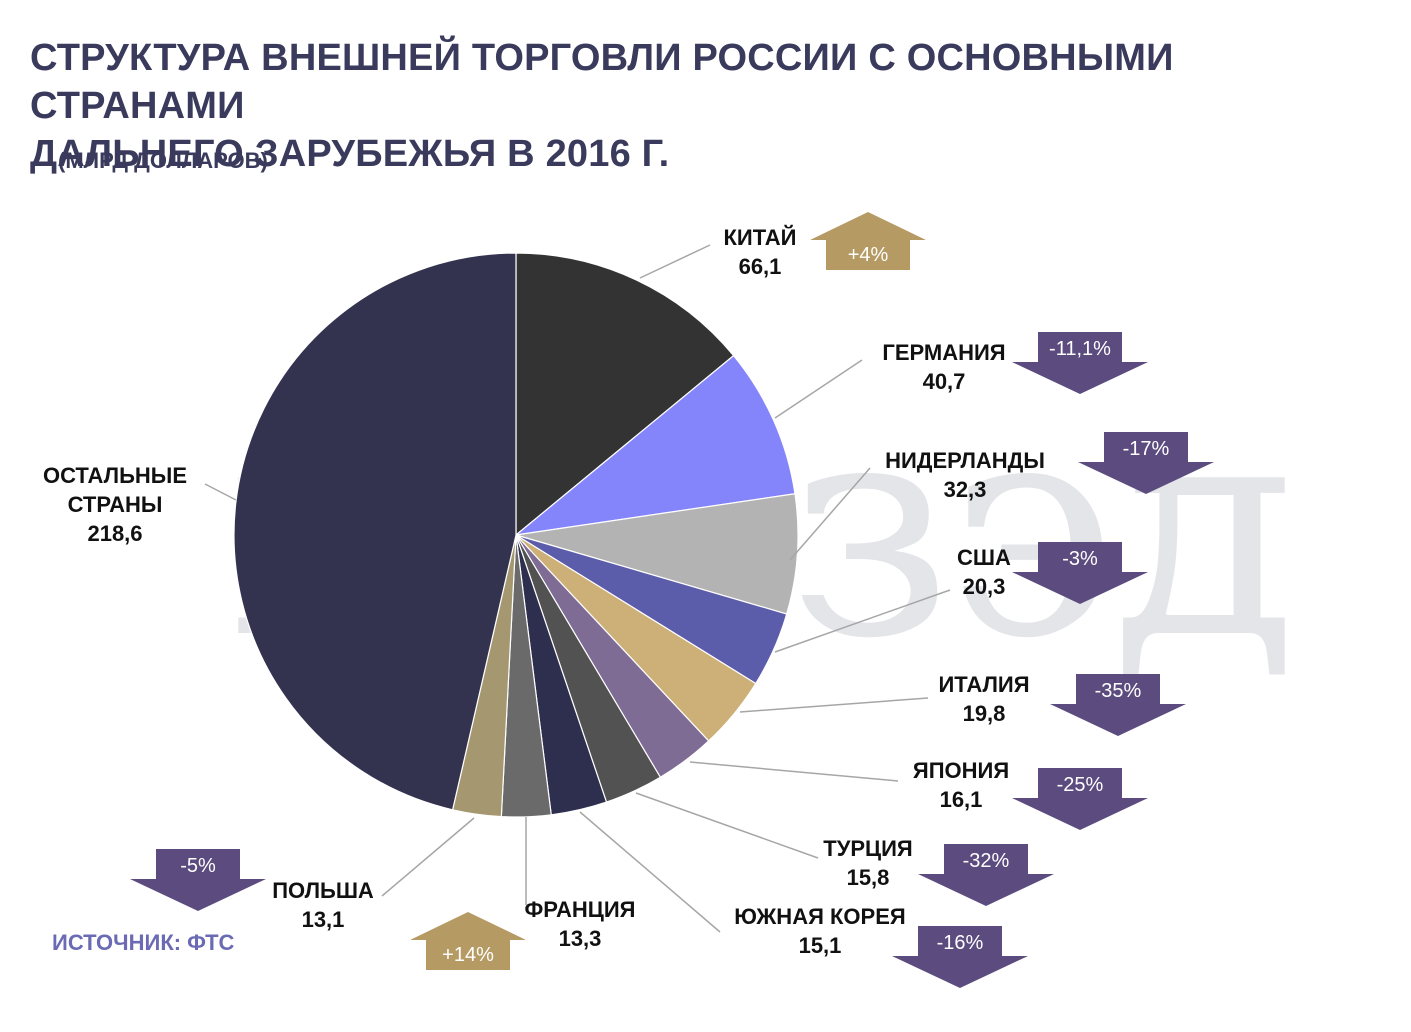 The image size is (1411, 1032). Describe the element at coordinates (760, 266) in the screenshot. I see `slice-value: 66,1` at that location.